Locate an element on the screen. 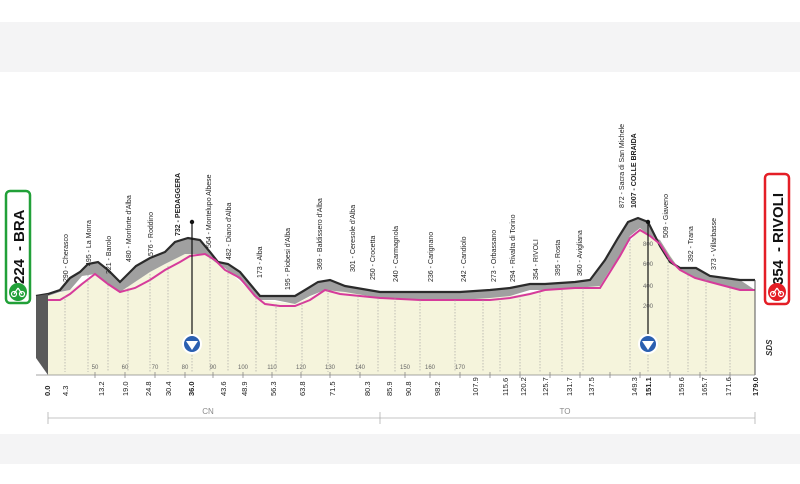 The height and width of the screenshot is (484, 800). place-label: 173 - Alba is located at coordinates (260, 262).